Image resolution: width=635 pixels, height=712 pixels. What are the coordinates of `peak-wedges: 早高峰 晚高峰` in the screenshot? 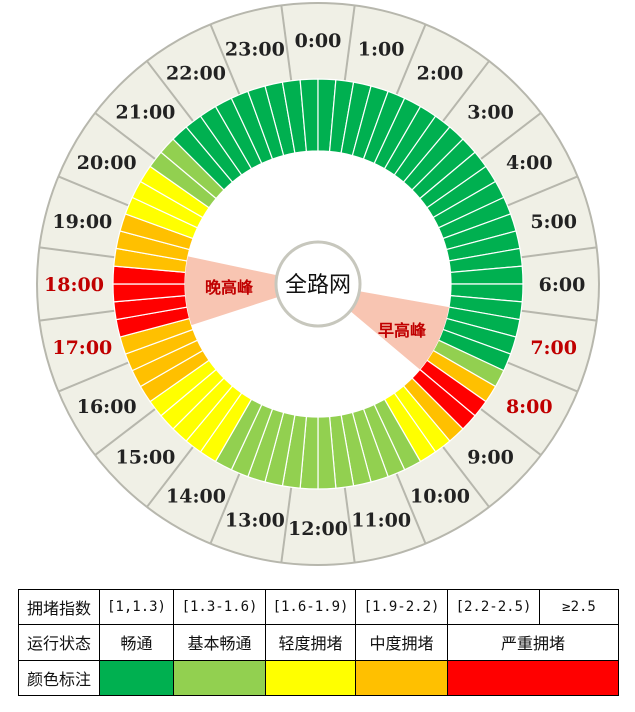 It's located at (317, 313).